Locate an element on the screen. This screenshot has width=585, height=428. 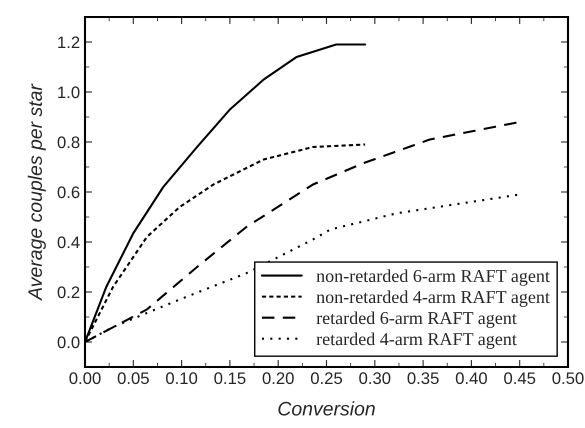
y-tick-label: 0.4 is located at coordinates (69, 242).